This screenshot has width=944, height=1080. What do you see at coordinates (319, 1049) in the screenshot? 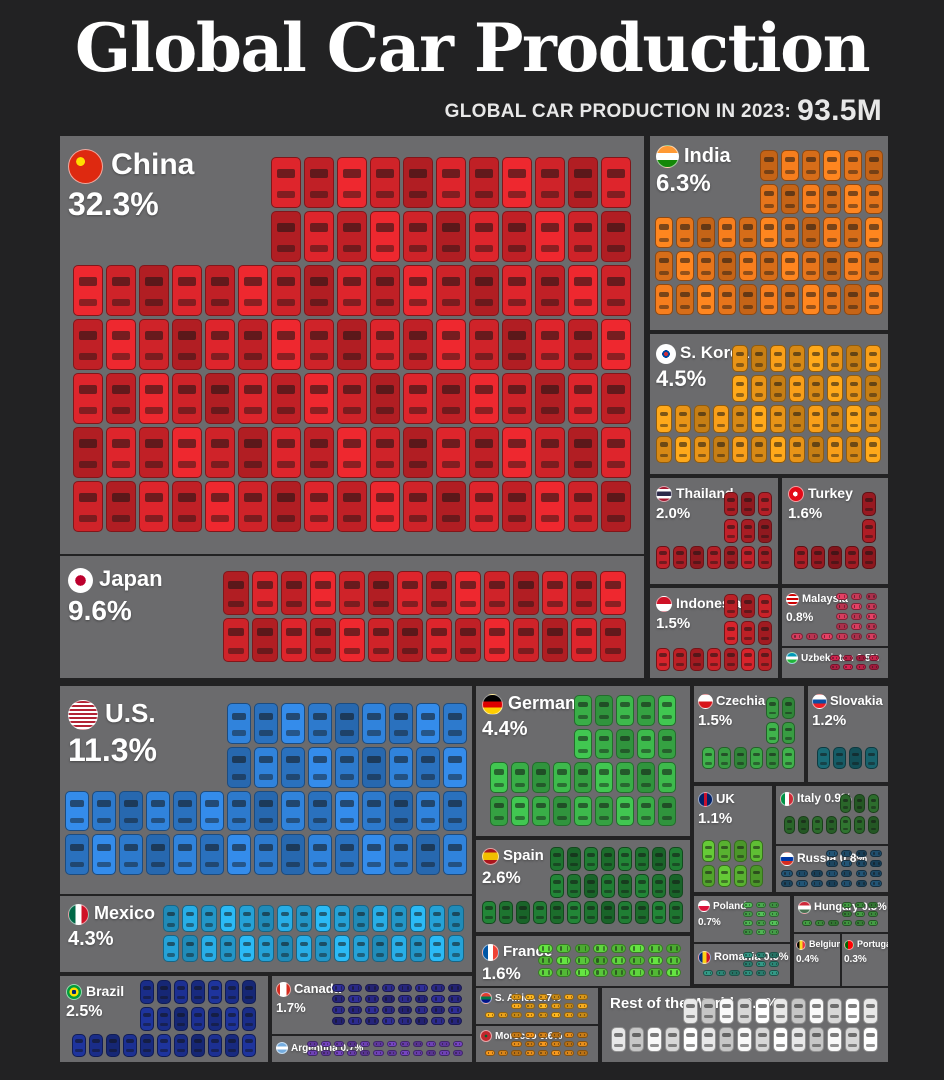
I see `label-line: Argentina 0.7%` at bounding box center [319, 1049].